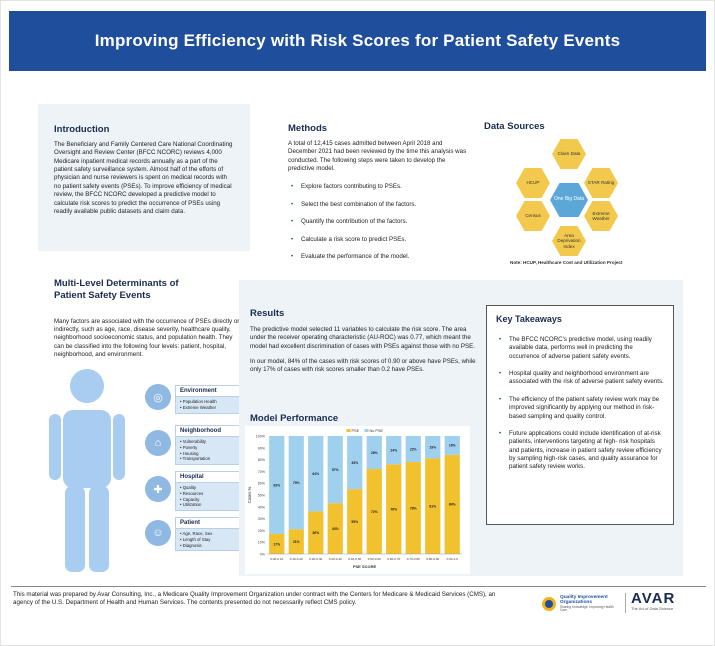 This screenshot has height=646, width=715. What do you see at coordinates (601, 183) in the screenshot?
I see `hex-star-rating: STAR Rating` at bounding box center [601, 183].